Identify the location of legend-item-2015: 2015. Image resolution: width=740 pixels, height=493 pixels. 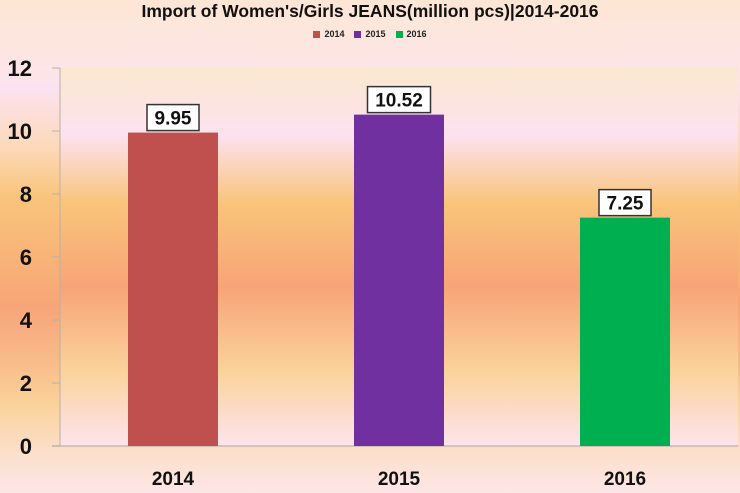
(370, 34).